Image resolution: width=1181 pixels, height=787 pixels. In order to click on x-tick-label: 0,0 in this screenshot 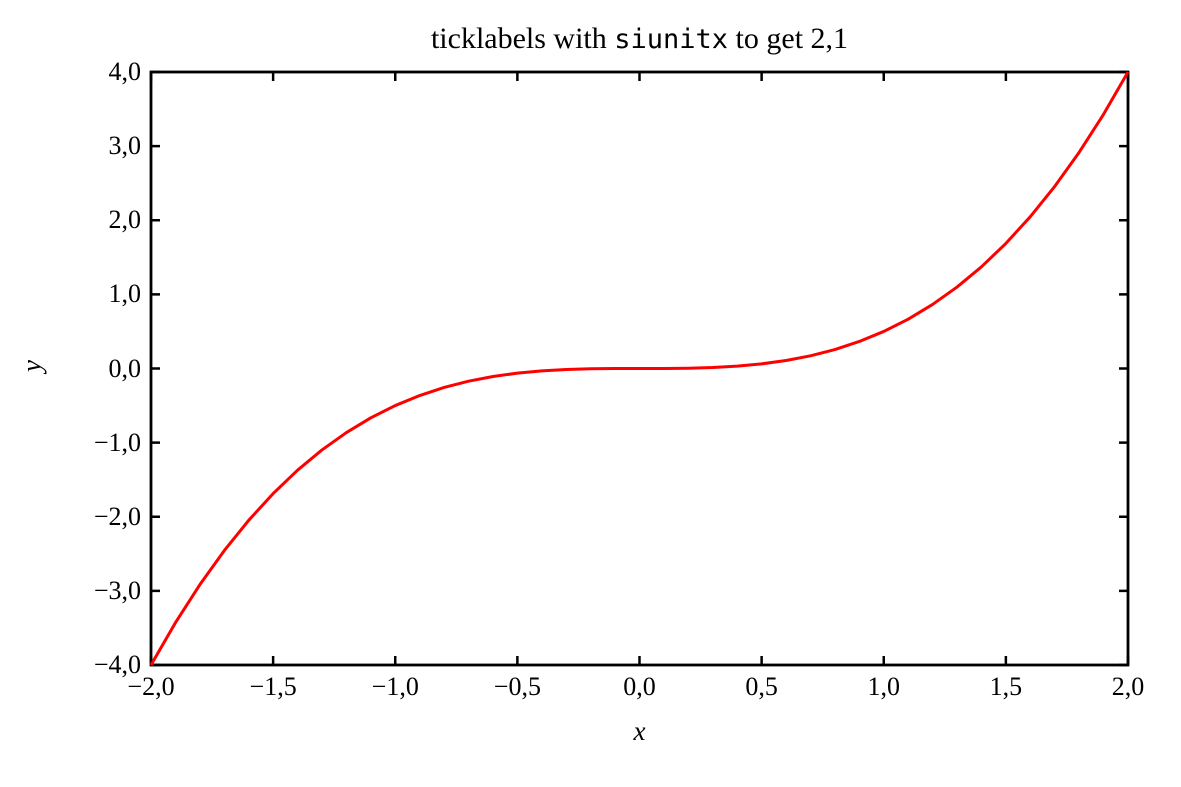, I will do `click(639, 686)`.